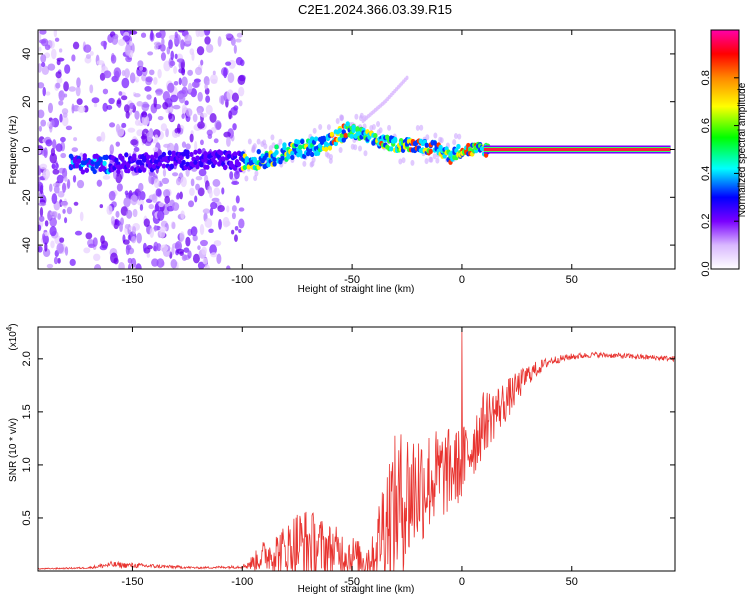 The image size is (750, 600). Describe the element at coordinates (462, 280) in the screenshot. I see `heatmap-x-tick-label: 0` at that location.